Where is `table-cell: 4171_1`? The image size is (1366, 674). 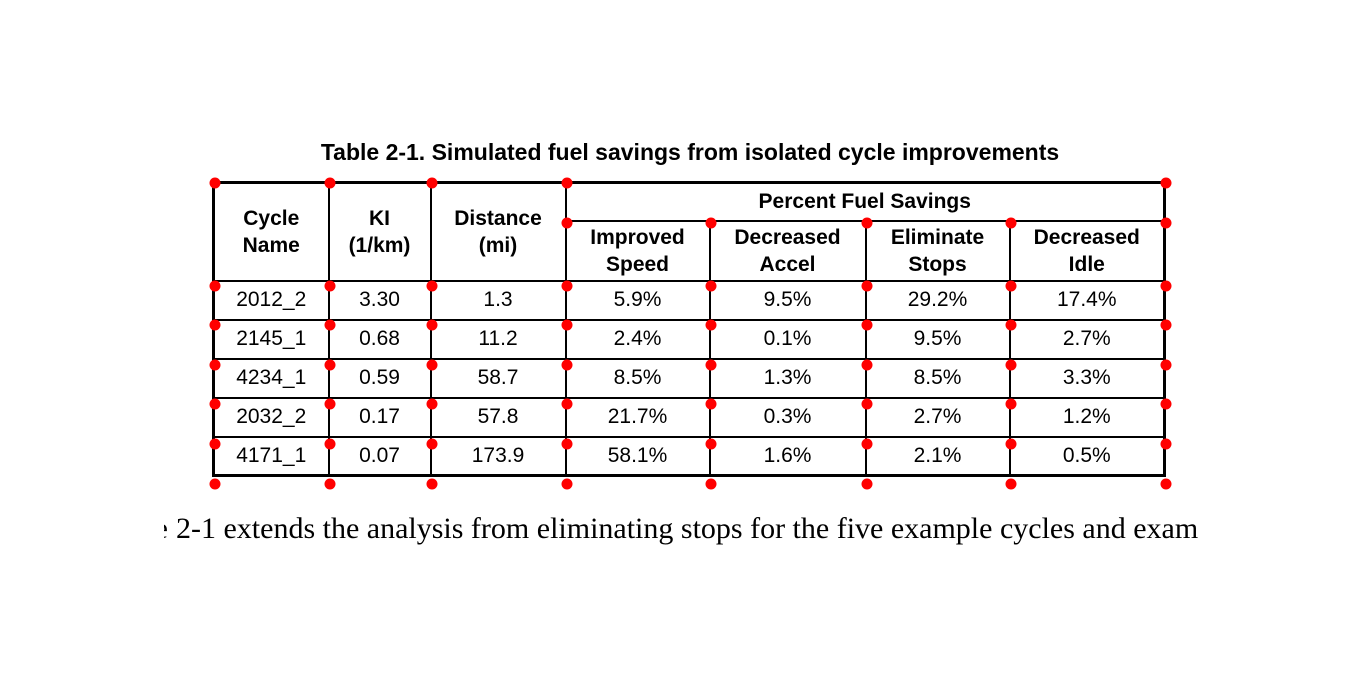
table-cell: 4171_1 is located at coordinates (271, 456).